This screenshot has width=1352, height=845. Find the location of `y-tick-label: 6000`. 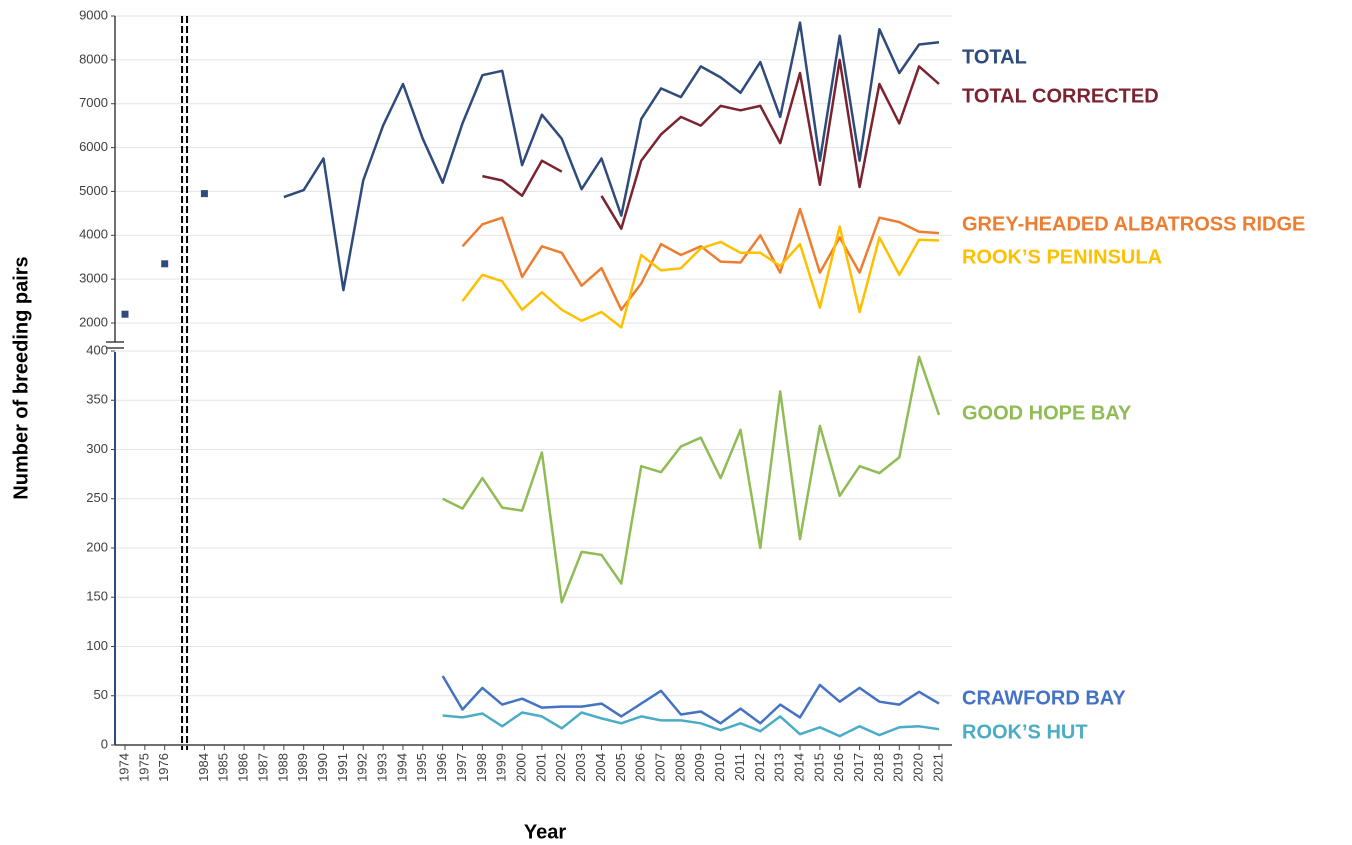

y-tick-label: 6000 is located at coordinates (93, 146).